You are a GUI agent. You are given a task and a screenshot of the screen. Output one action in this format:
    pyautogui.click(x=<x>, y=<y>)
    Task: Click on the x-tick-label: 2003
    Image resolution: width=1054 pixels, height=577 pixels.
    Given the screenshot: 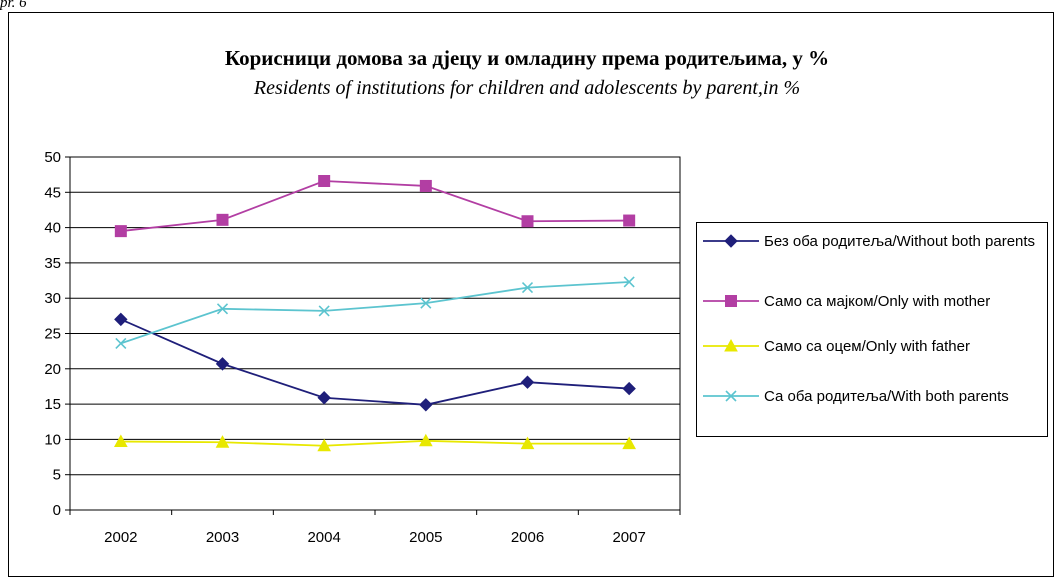 What is the action you would take?
    pyautogui.click(x=222, y=537)
    